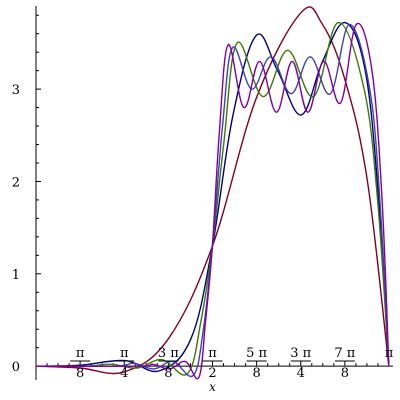 This screenshot has height=400, width=400. Describe the element at coordinates (16, 90) in the screenshot. I see `y-tick-label: 3` at that location.